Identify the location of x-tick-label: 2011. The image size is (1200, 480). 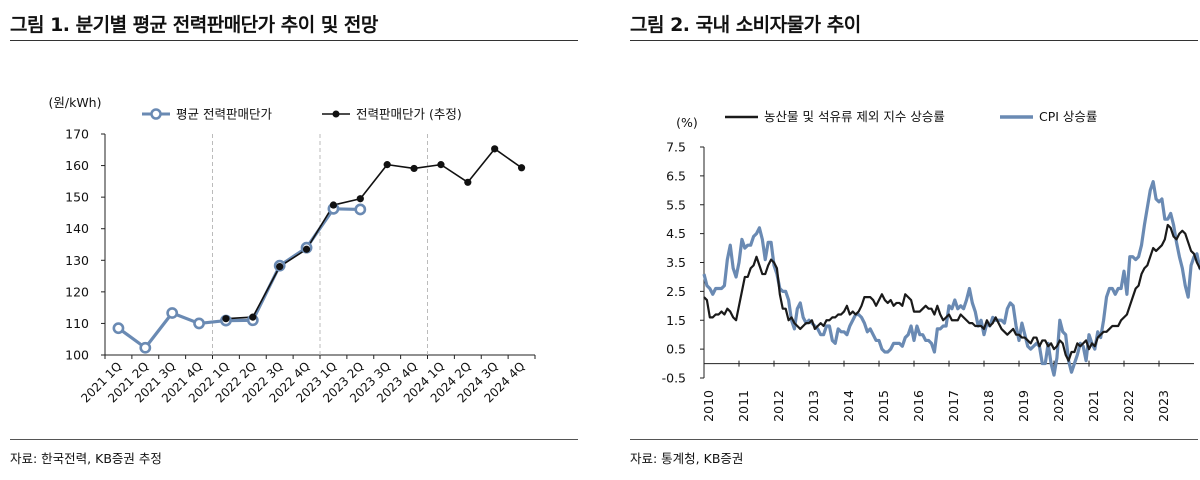
(743, 406).